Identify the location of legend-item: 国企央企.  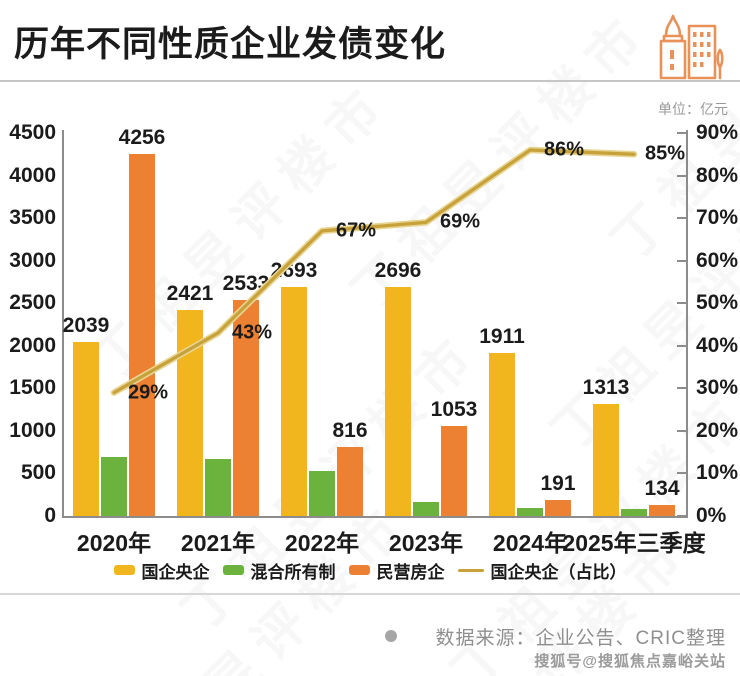
(161, 570).